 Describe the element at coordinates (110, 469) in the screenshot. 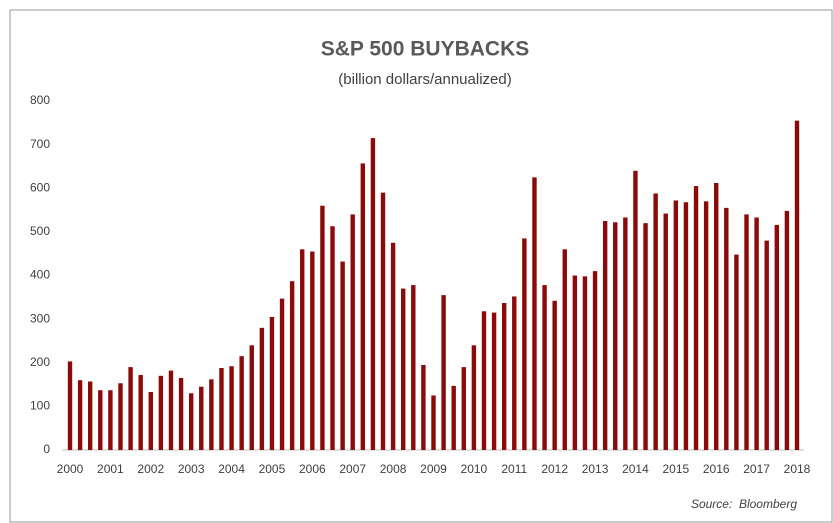

I see `x-tick-label: 2001` at that location.